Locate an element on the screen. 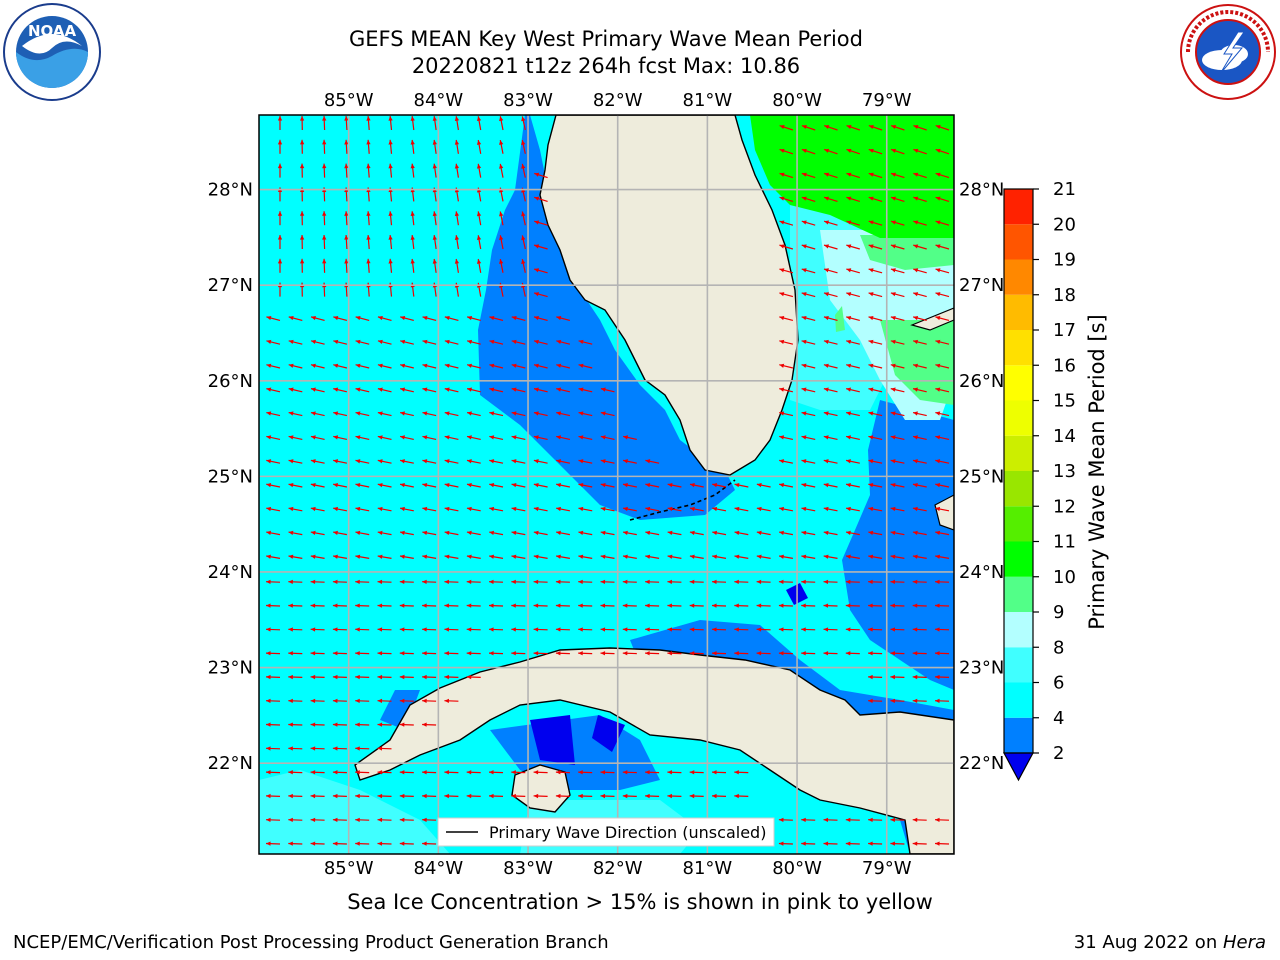 This screenshot has height=960, width=1280. nws-logo is located at coordinates (1228, 52).